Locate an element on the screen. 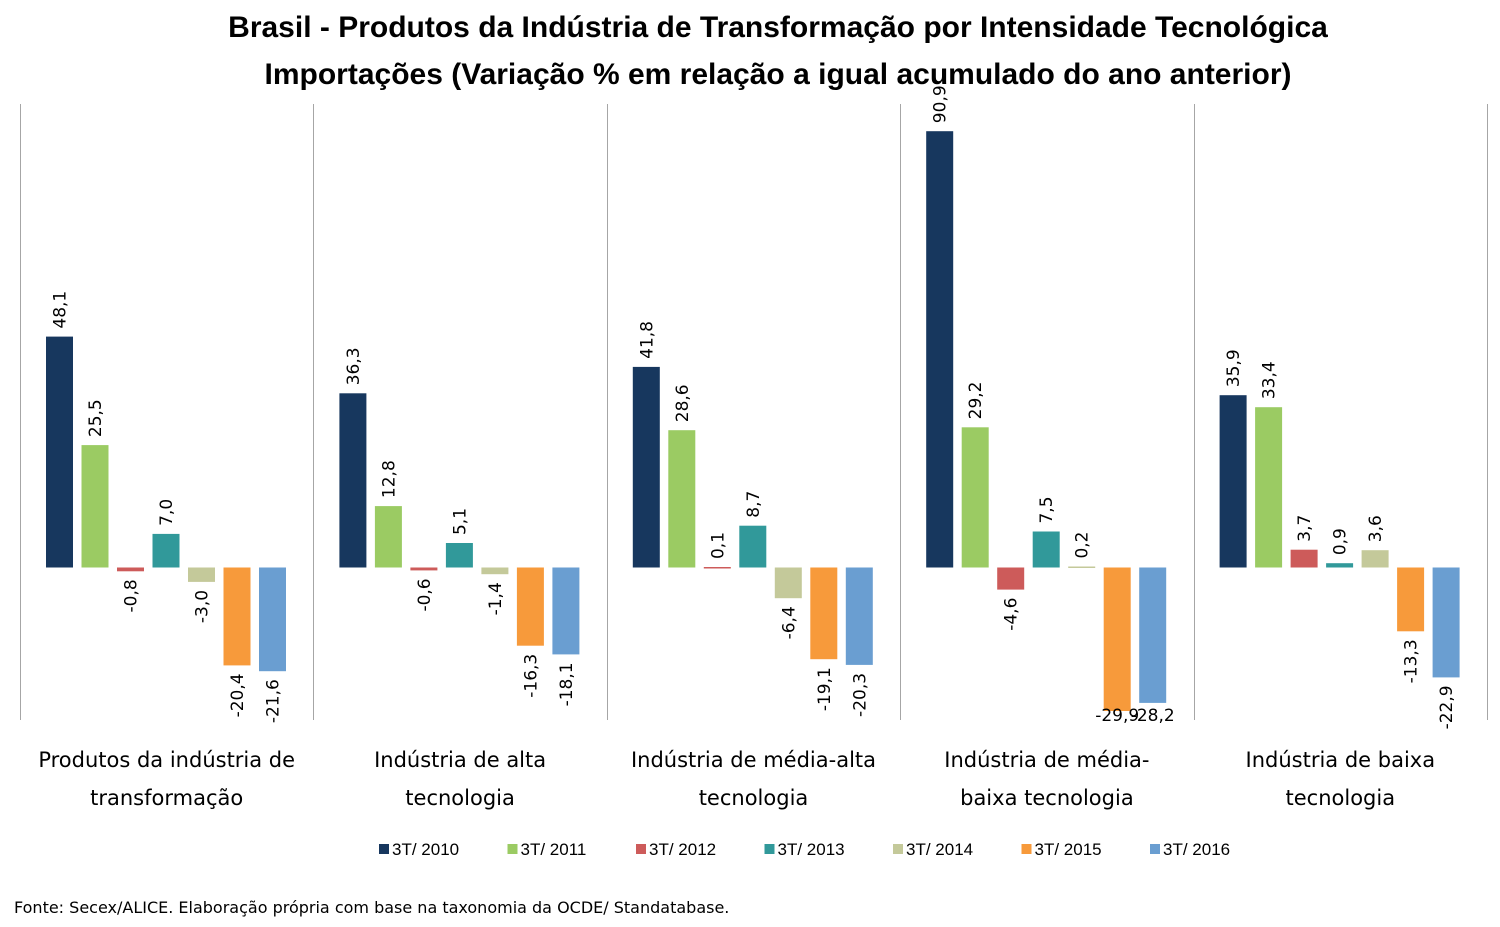 Image resolution: width=1500 pixels, height=927 pixels. legend-item: 3T/ 2012 is located at coordinates (676, 849).